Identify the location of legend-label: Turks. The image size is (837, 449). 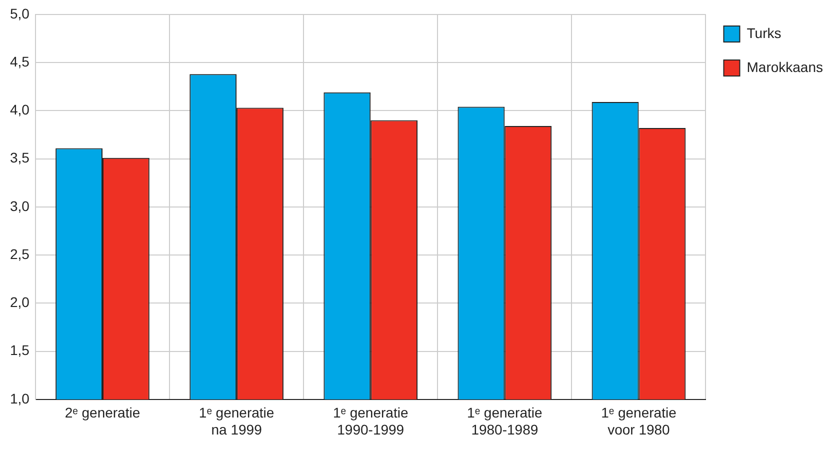
(764, 32).